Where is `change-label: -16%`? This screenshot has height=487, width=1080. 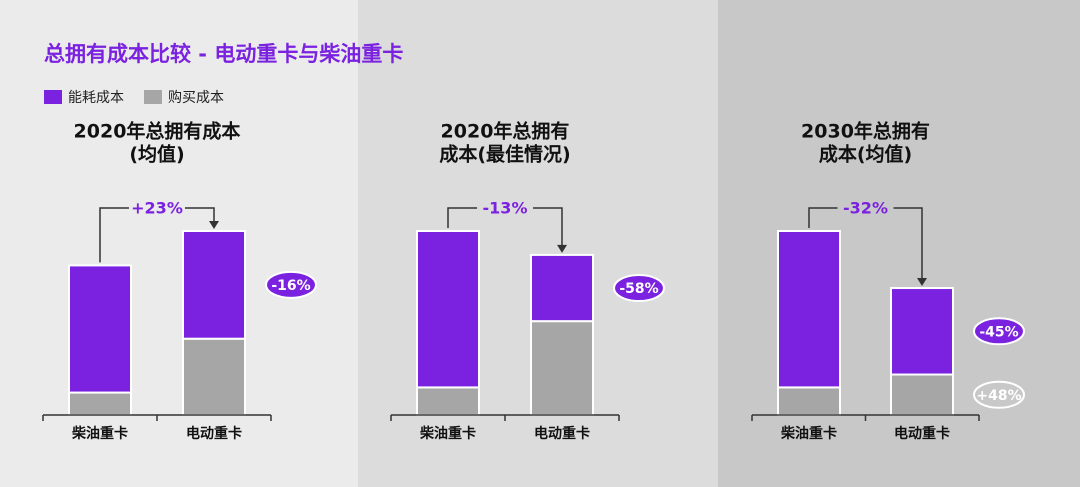
change-label: -16% is located at coordinates (290, 286).